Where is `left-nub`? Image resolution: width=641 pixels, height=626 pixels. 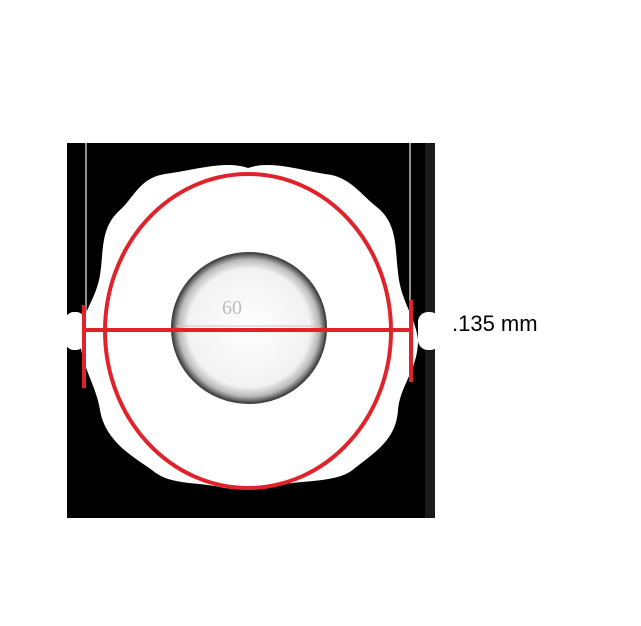
left-nub is located at coordinates (75, 331).